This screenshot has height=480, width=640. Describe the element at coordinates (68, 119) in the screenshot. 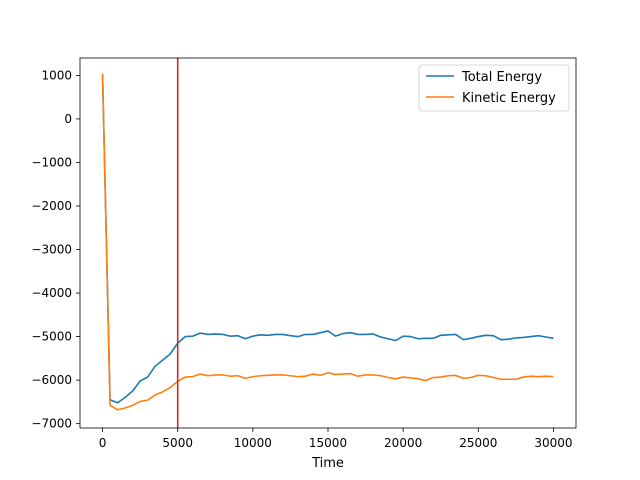

I see `y-tick-label: 0` at that location.